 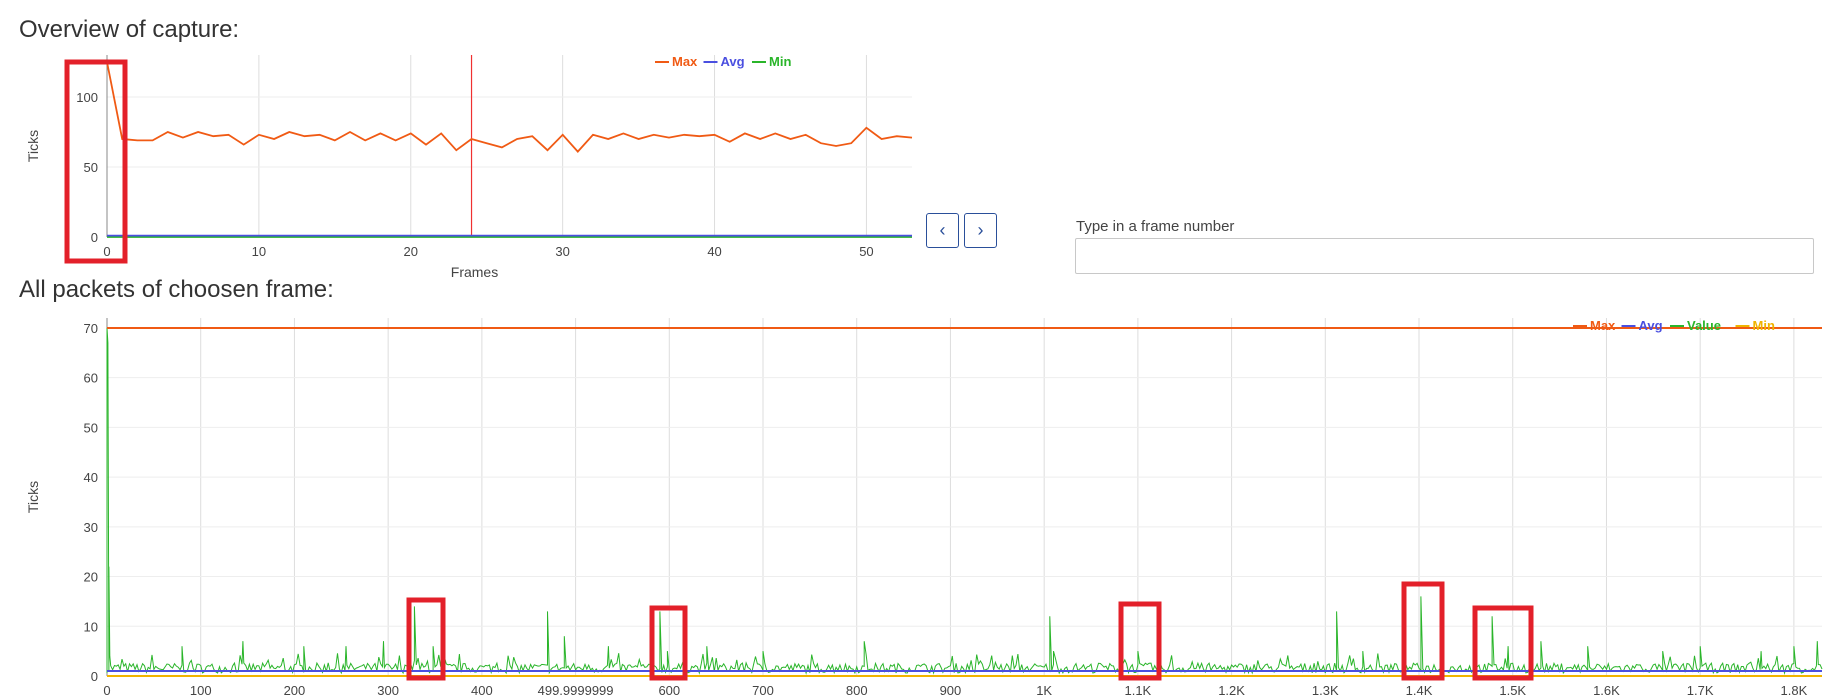 I want to click on packets-title: All packets of choosen frame:, so click(x=176, y=289).